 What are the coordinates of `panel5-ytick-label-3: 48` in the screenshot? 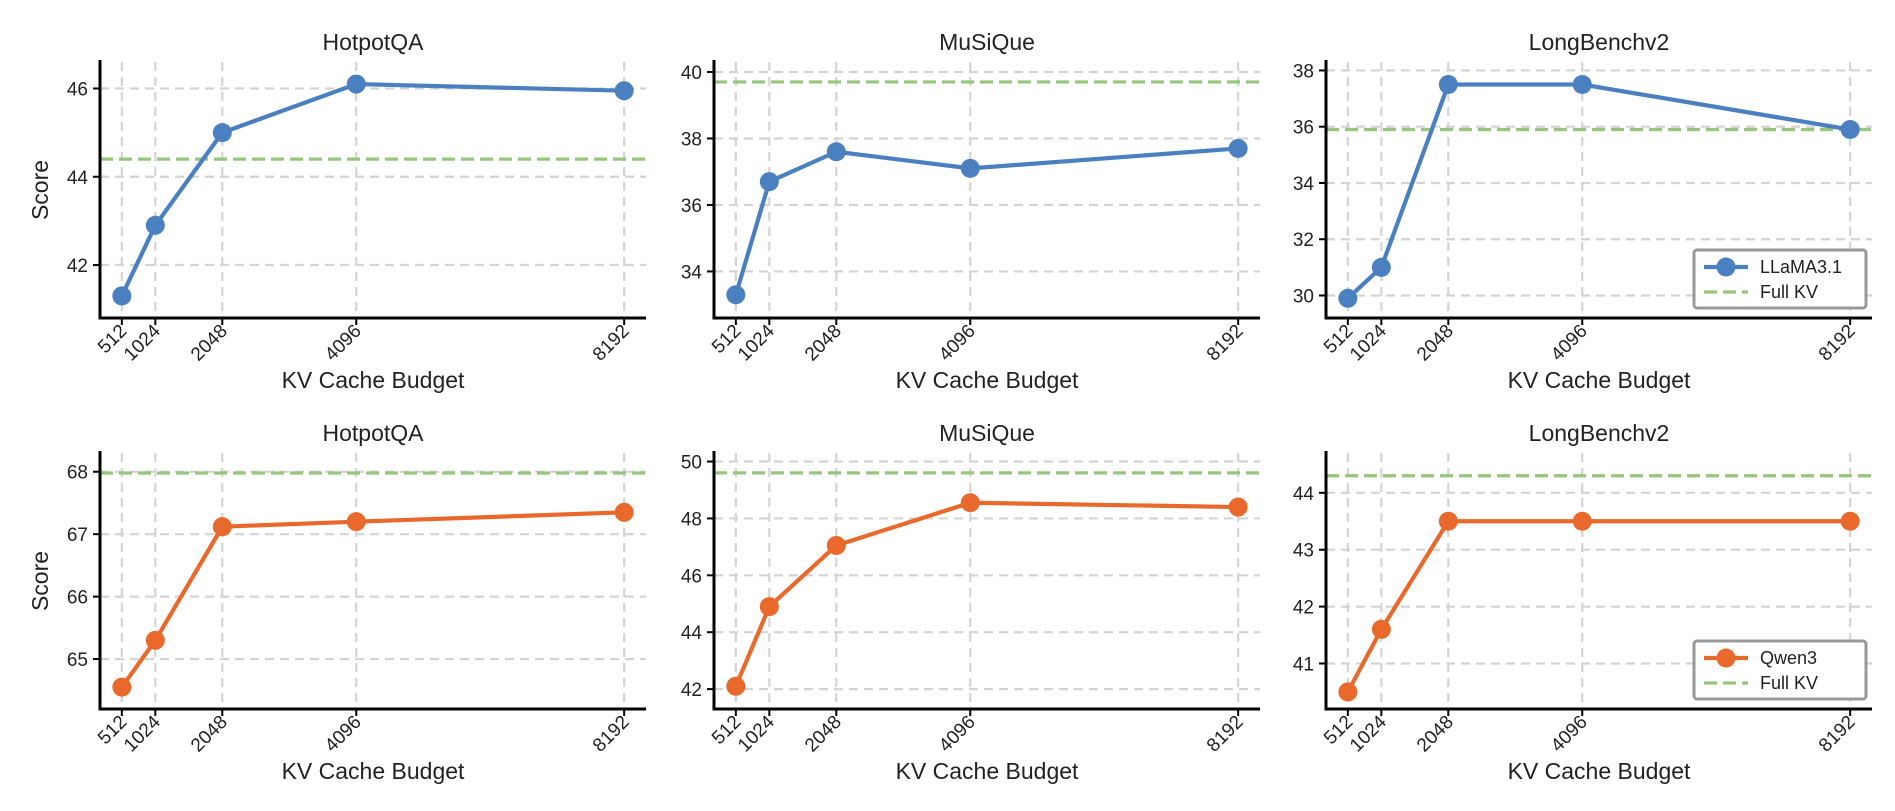 It's located at (691, 519).